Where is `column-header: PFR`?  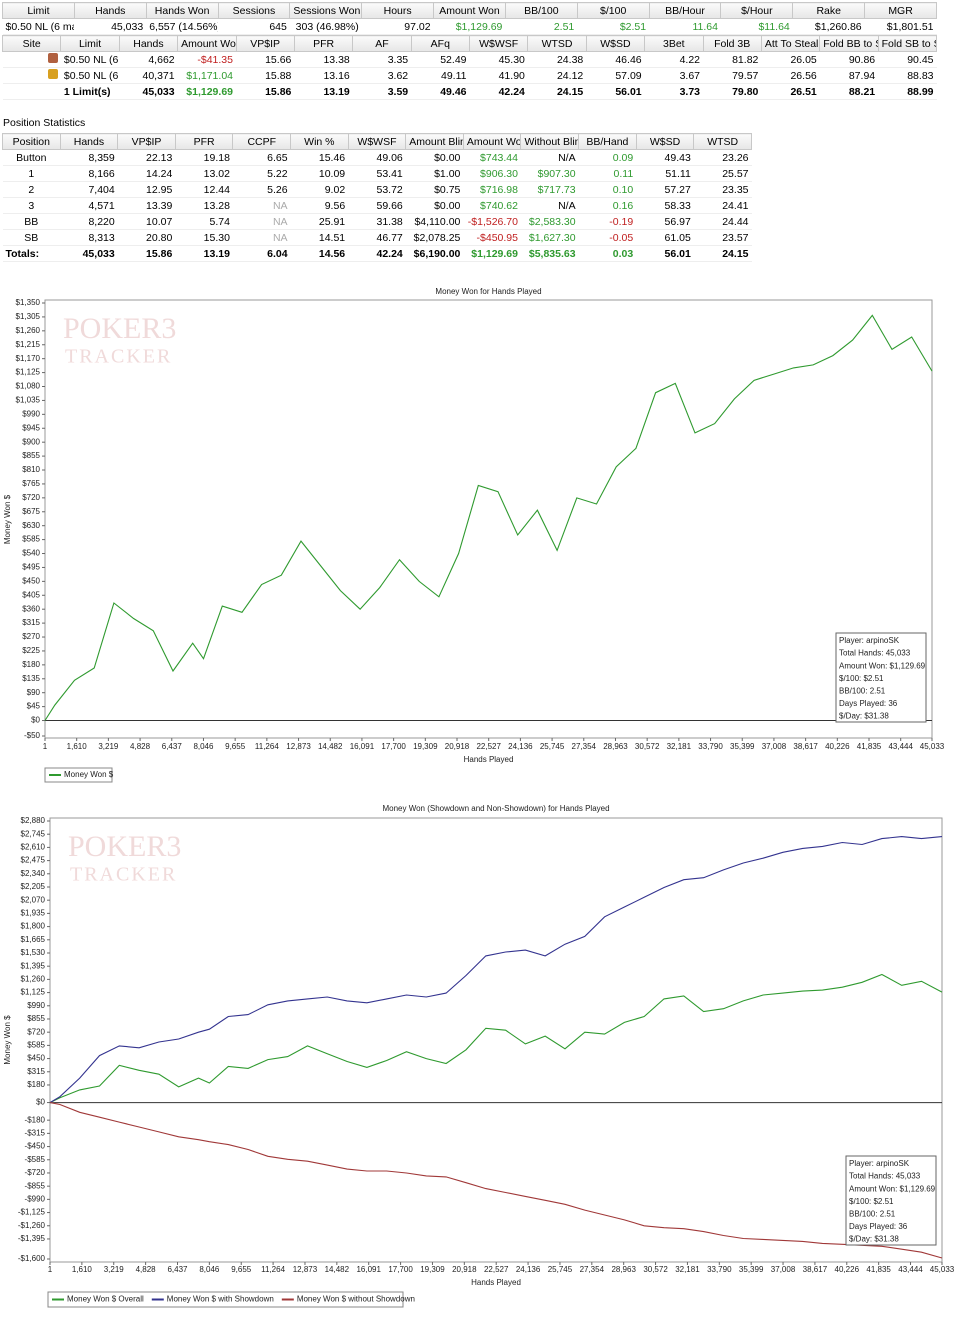 column-header: PFR is located at coordinates (204, 141).